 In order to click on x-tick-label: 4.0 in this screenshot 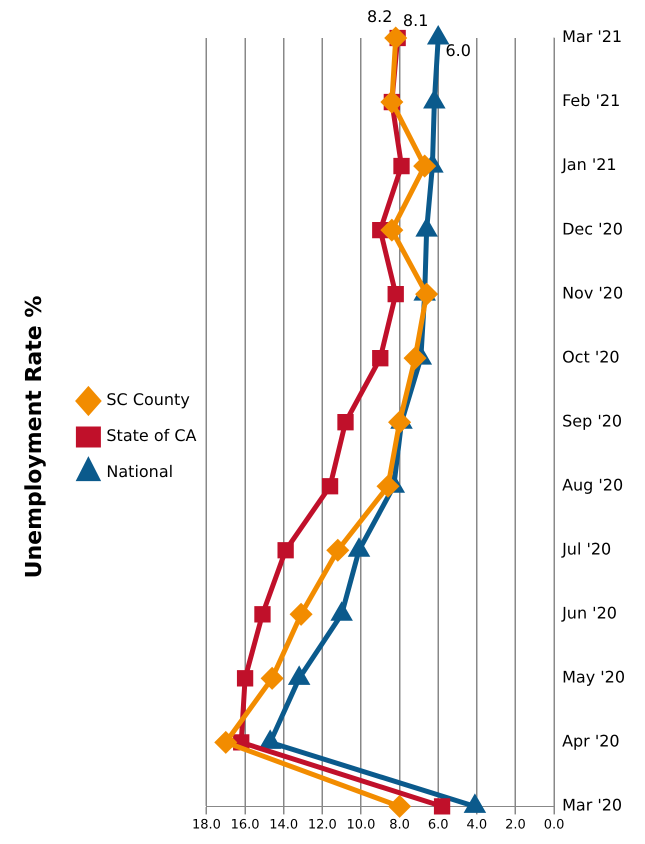, I will do `click(477, 825)`.